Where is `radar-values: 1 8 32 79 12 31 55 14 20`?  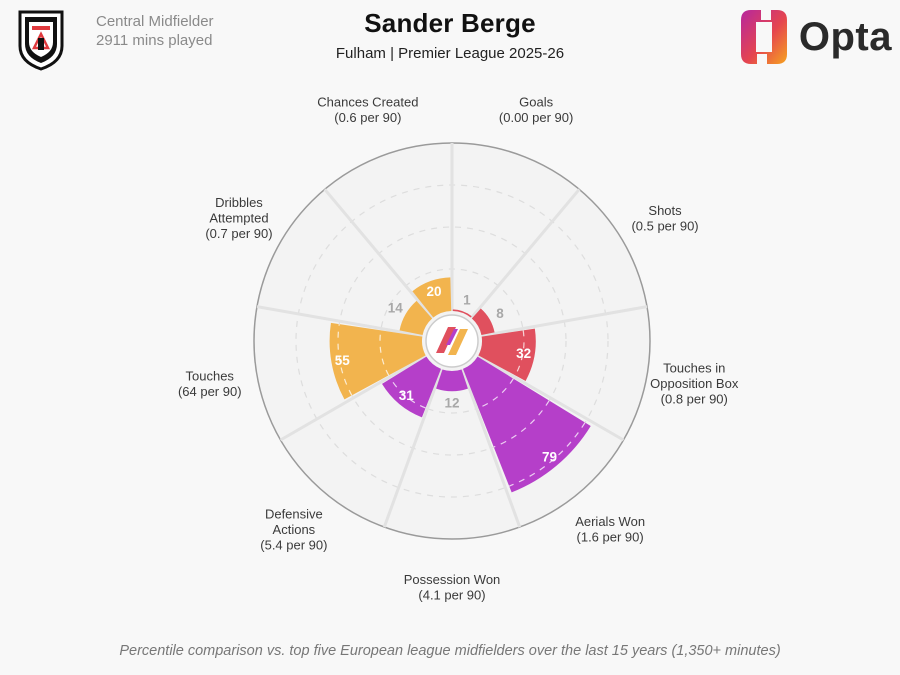 radar-values: 1 8 32 79 12 31 55 14 20 is located at coordinates (446, 374).